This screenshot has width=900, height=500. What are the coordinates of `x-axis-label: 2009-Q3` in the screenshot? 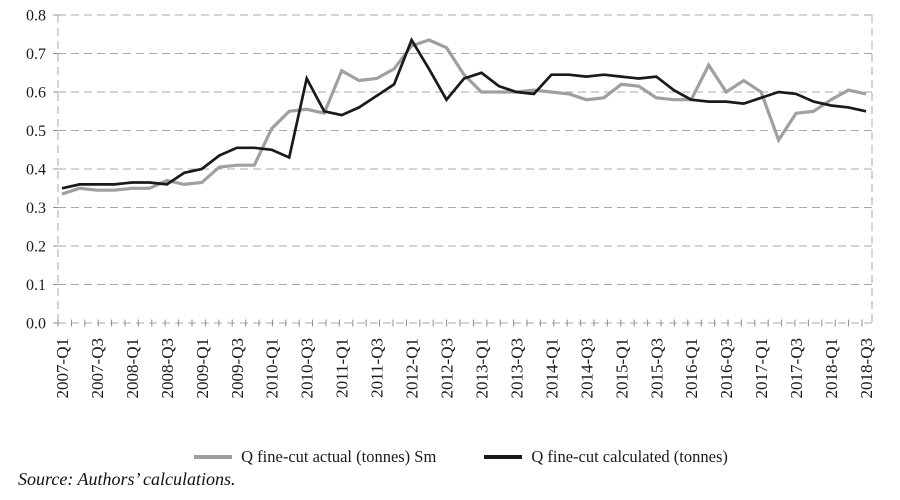 It's located at (237, 368).